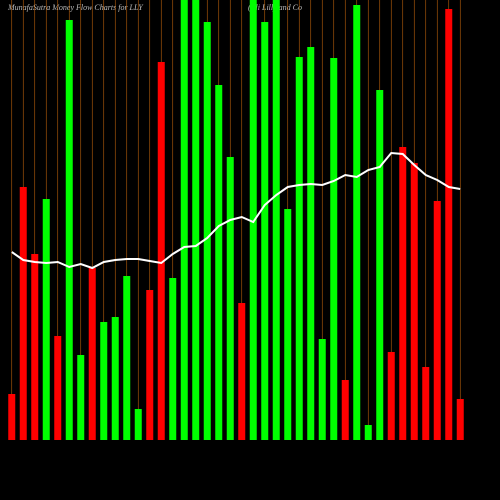  What do you see at coordinates (75, 7) in the screenshot?
I see `chart-title: MunafaSutra Money Flow Charts for LLY` at bounding box center [75, 7].